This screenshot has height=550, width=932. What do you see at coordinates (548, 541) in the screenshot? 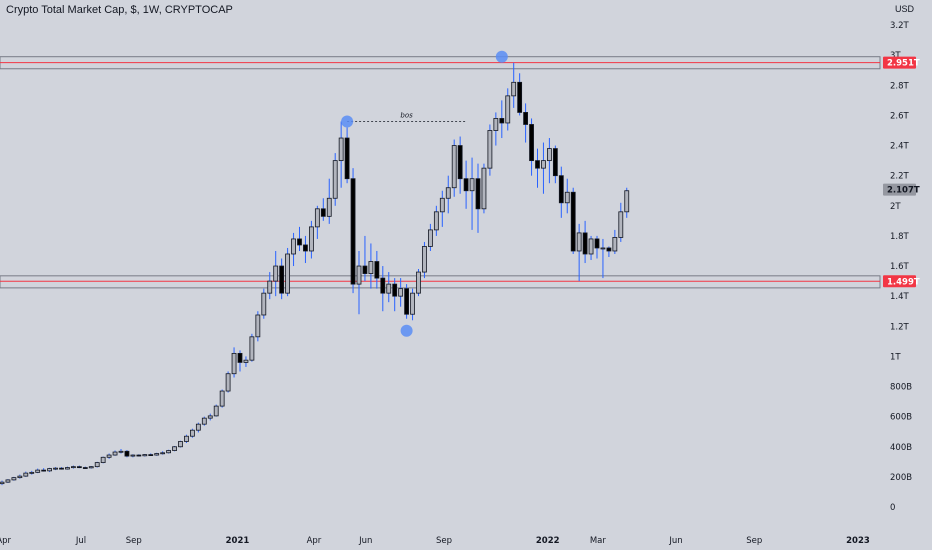
I see `time-tick-label: 2022` at bounding box center [548, 541].